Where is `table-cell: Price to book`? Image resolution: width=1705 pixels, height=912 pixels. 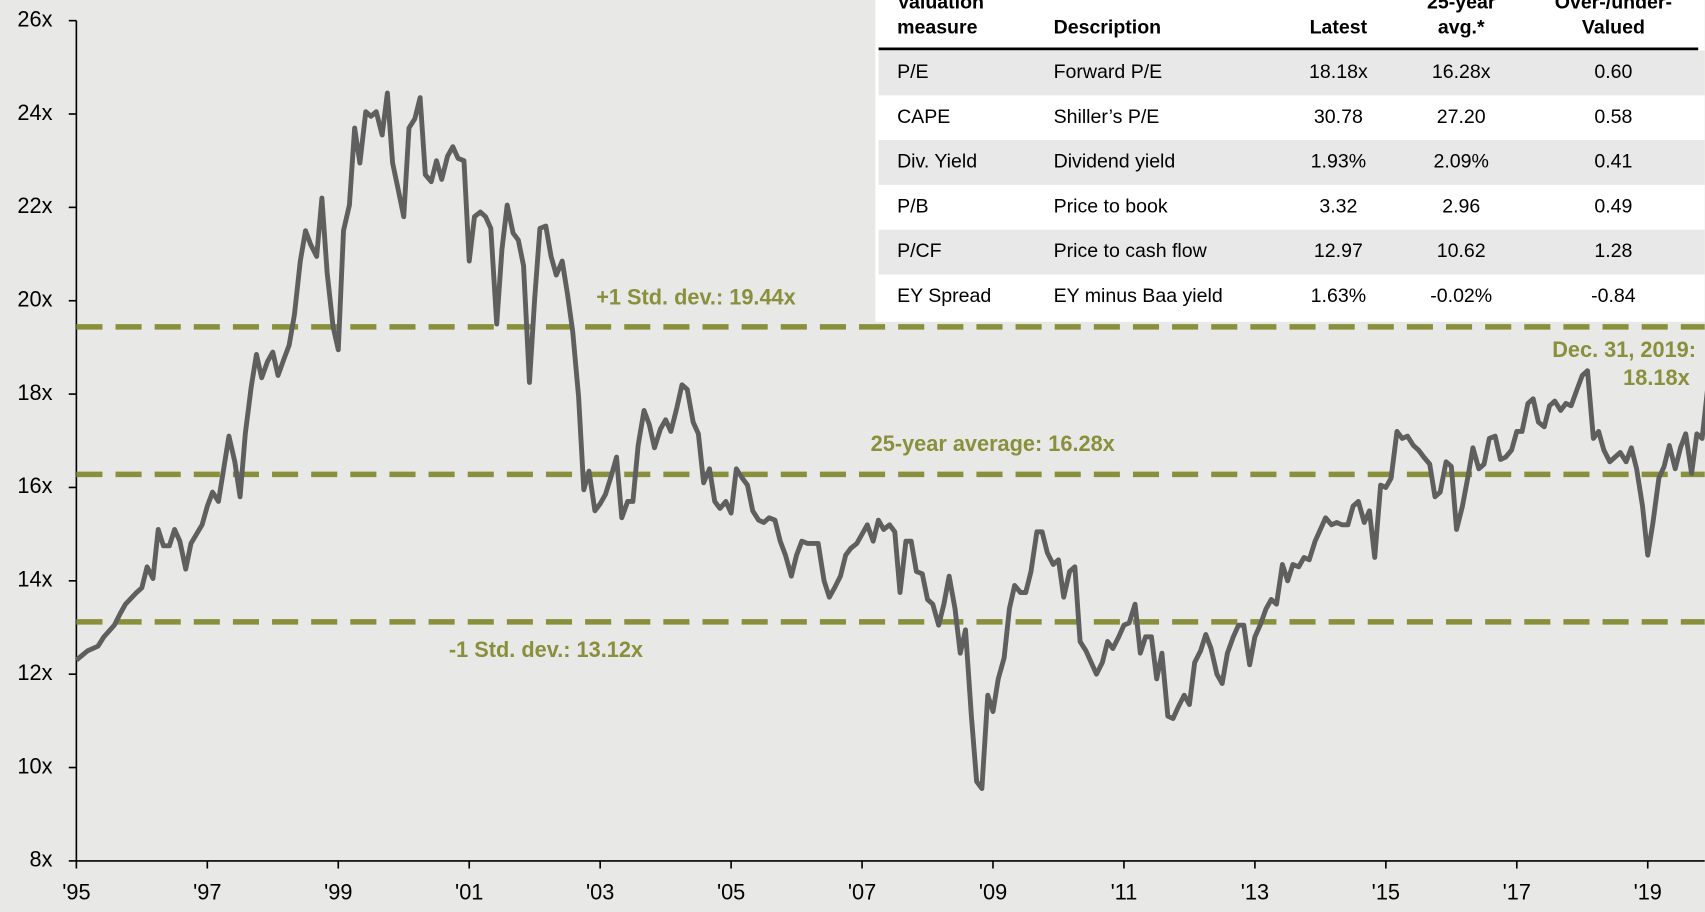
table-cell: Price to book is located at coordinates (1111, 206).